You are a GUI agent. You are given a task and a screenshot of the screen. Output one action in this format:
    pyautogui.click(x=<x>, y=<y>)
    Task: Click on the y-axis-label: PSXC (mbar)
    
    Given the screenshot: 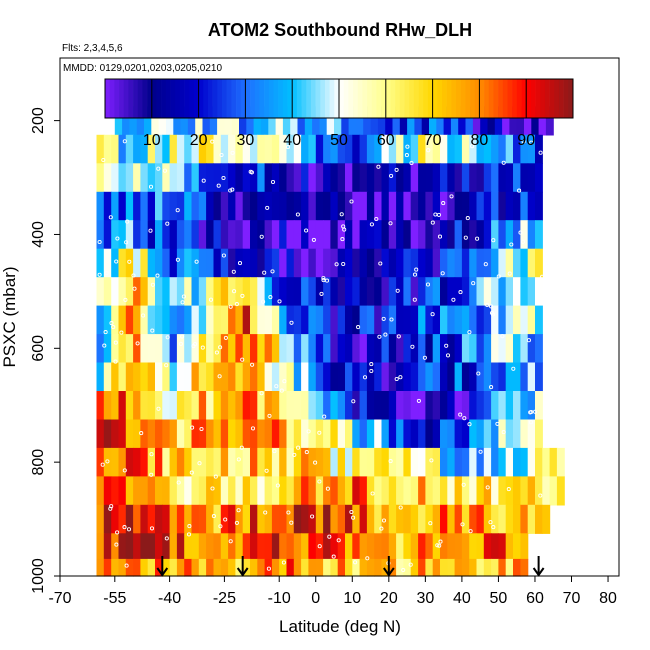 What is the action you would take?
    pyautogui.click(x=9, y=316)
    